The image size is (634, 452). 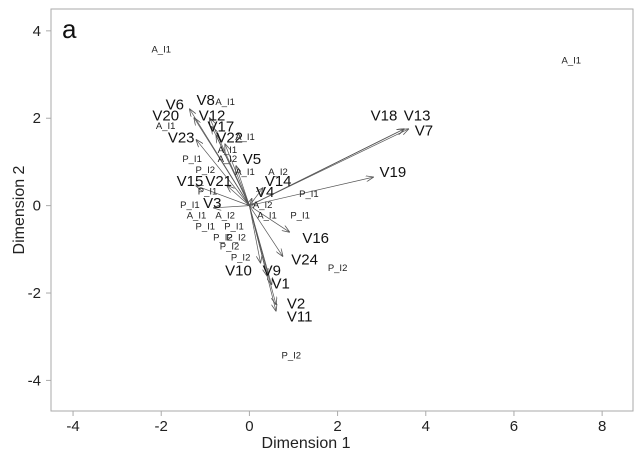 What do you see at coordinates (426, 426) in the screenshot?
I see `x-tick-label: 4` at bounding box center [426, 426].